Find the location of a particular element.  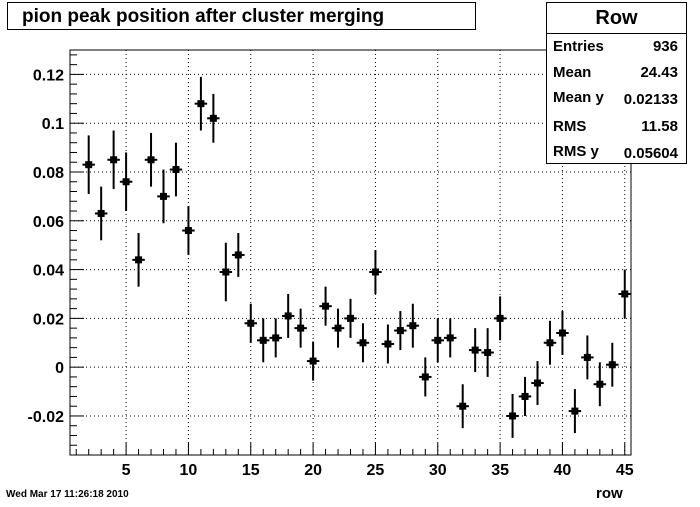

stats-rmsy-row: RMS y 0.05604 is located at coordinates (616, 156).